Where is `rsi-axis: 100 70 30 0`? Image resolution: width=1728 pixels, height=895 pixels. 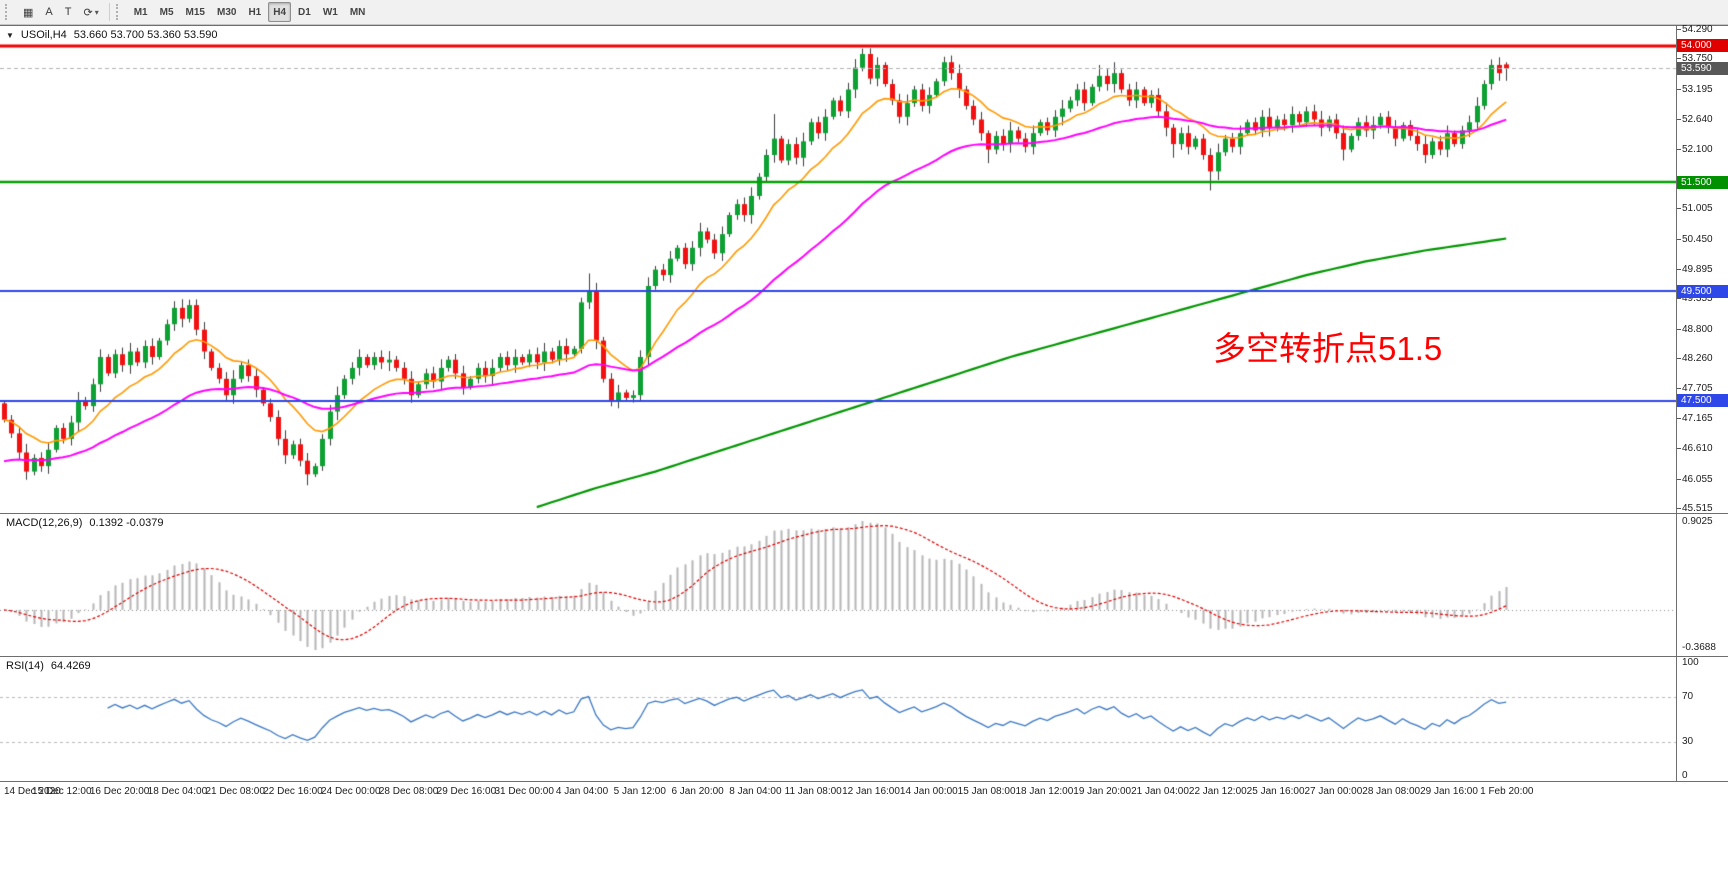
rsi-axis: 100 70 30 0 is located at coordinates (1702, 719).